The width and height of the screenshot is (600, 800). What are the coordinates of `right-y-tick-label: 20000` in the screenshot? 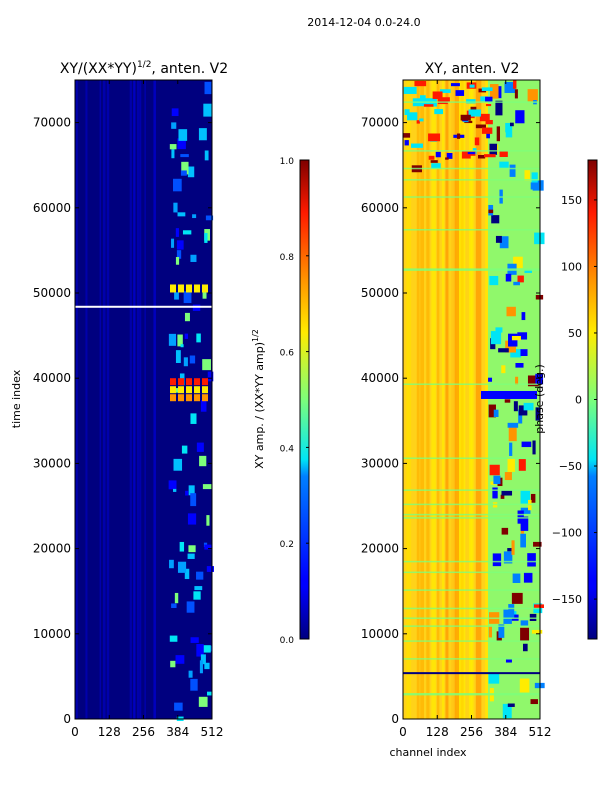 It's located at (380, 549).